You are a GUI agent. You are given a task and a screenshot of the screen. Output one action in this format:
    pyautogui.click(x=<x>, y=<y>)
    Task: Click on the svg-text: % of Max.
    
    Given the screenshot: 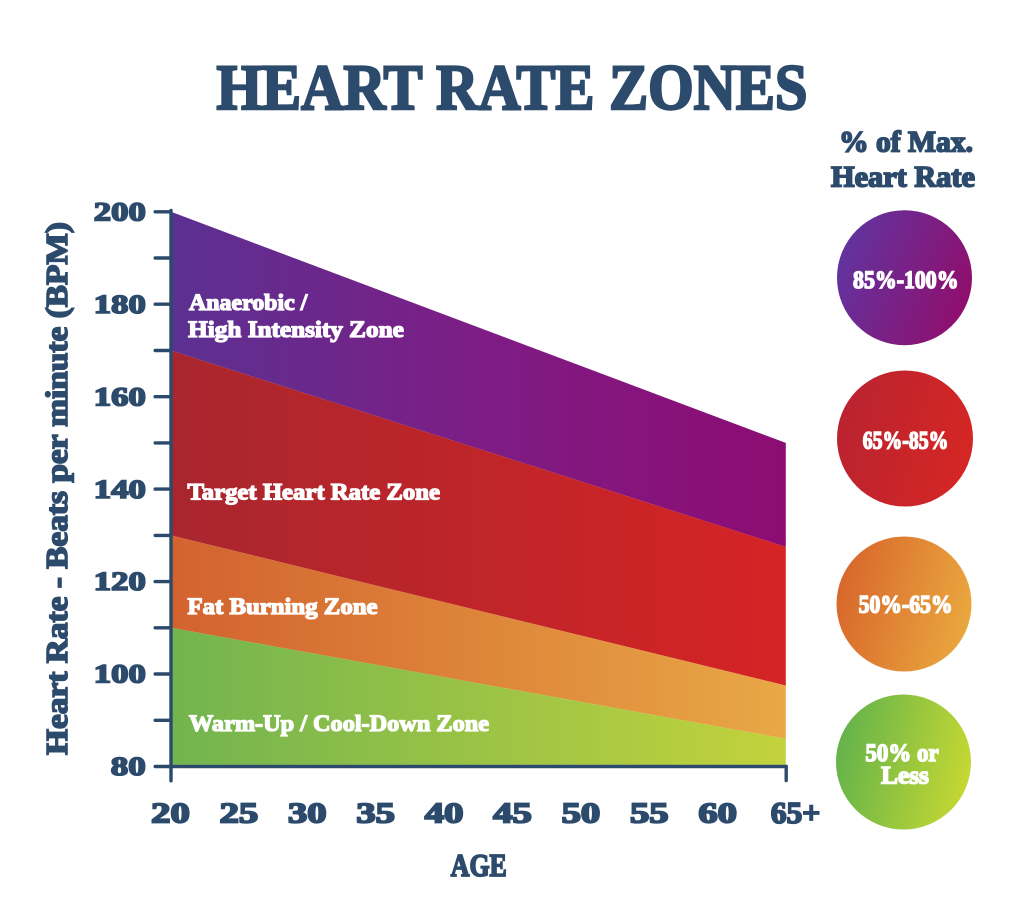 What is the action you would take?
    pyautogui.click(x=906, y=142)
    